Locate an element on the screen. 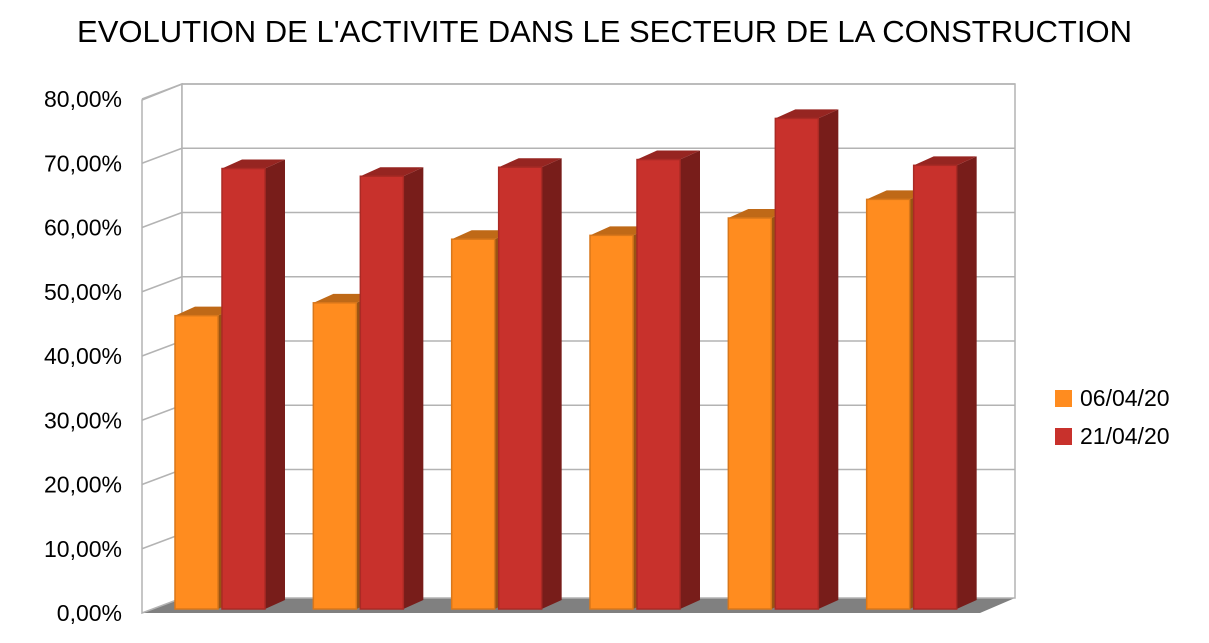 This screenshot has width=1209, height=643. bar-21/04/20-2 is located at coordinates (391, 388).